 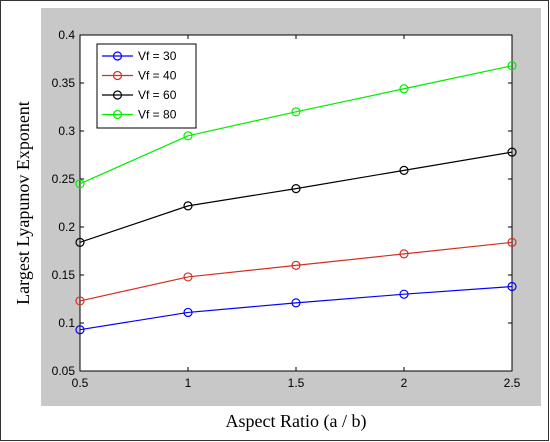 What do you see at coordinates (296, 383) in the screenshot?
I see `x-tick-label: 1.5` at bounding box center [296, 383].